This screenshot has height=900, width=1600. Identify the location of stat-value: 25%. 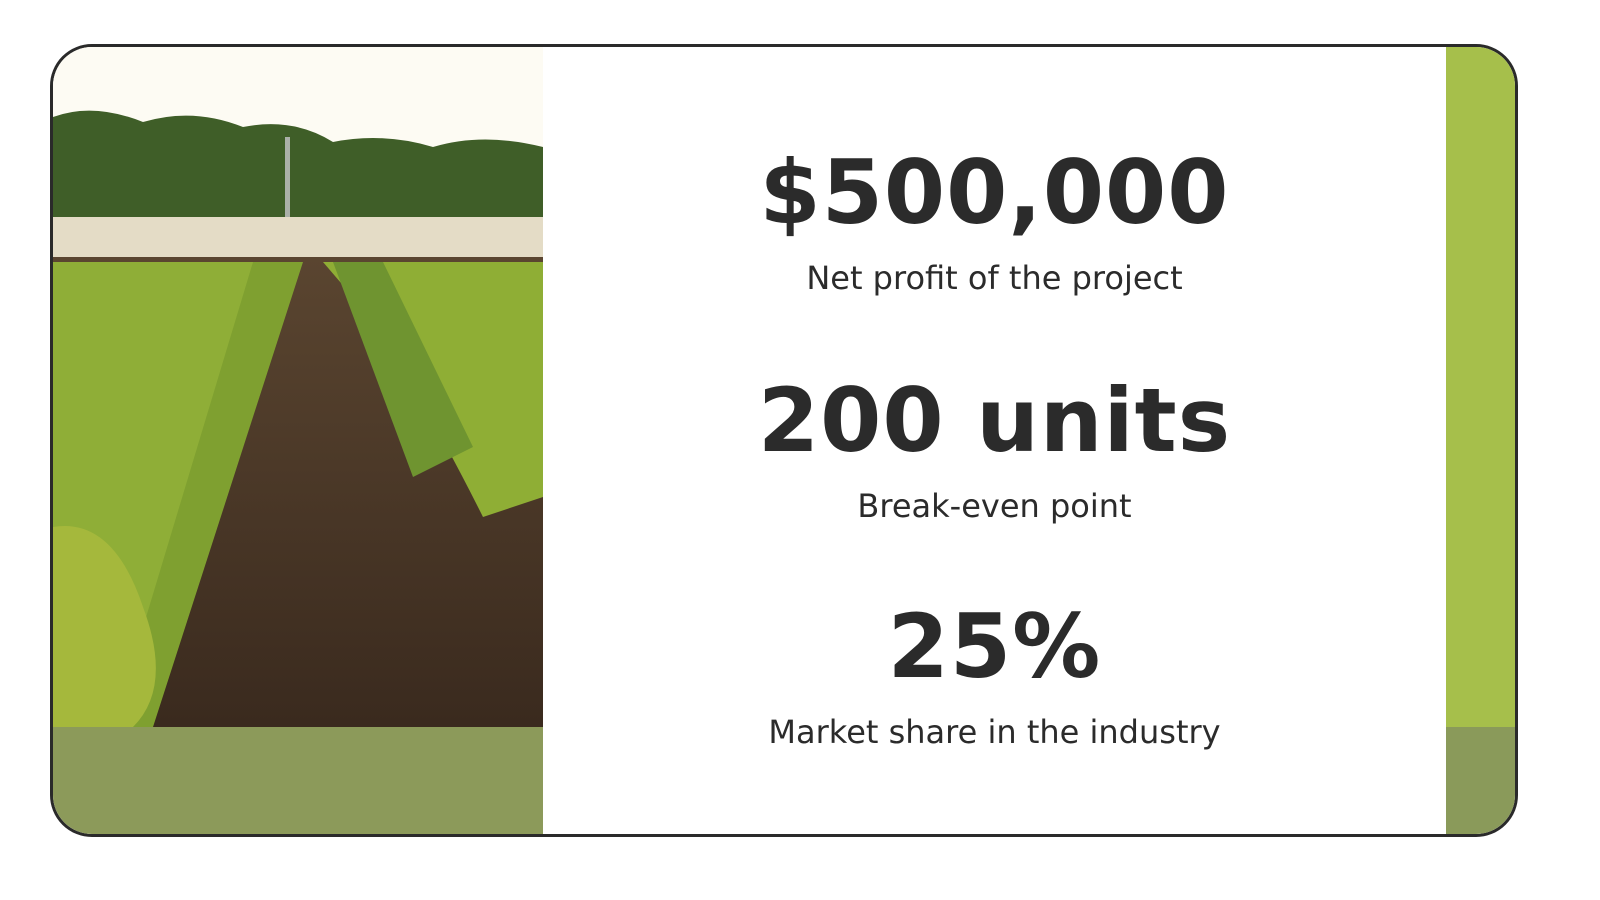
(994, 646).